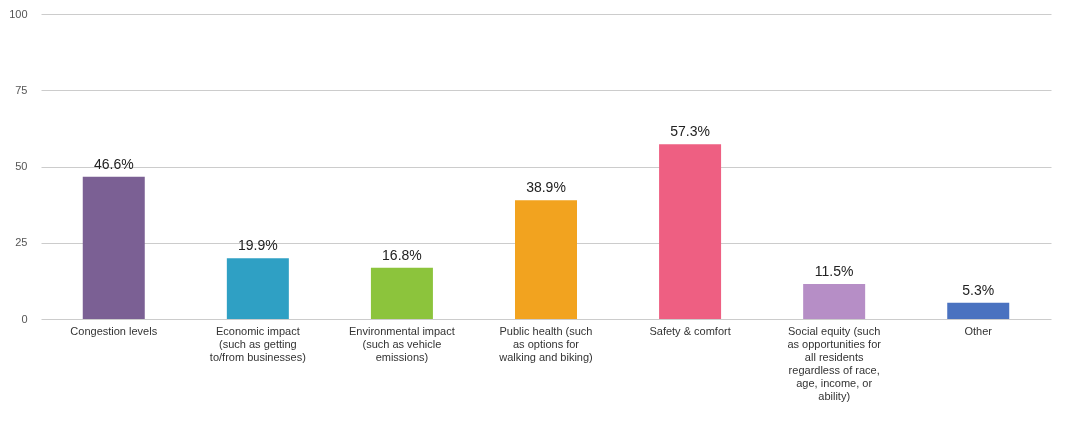 The width and height of the screenshot is (1086, 427). I want to click on x-tick-label: Environmental impact (such as vehicle emissions), so click(402, 343).